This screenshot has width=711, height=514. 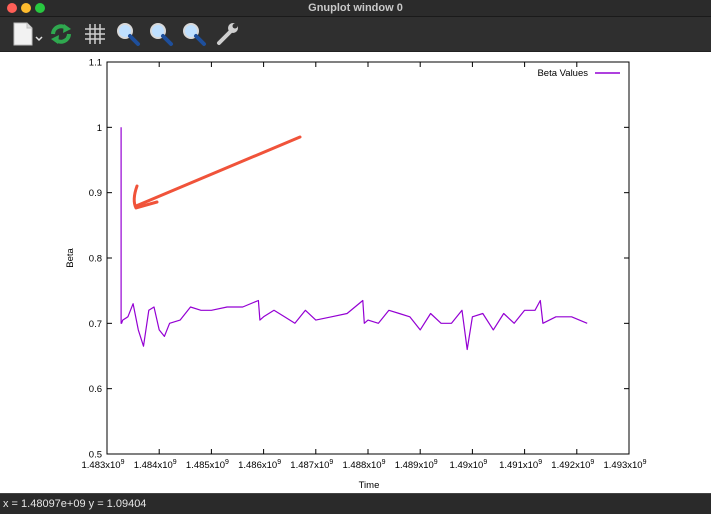 I want to click on x-tick-label: 1.484x109, so click(x=155, y=465).